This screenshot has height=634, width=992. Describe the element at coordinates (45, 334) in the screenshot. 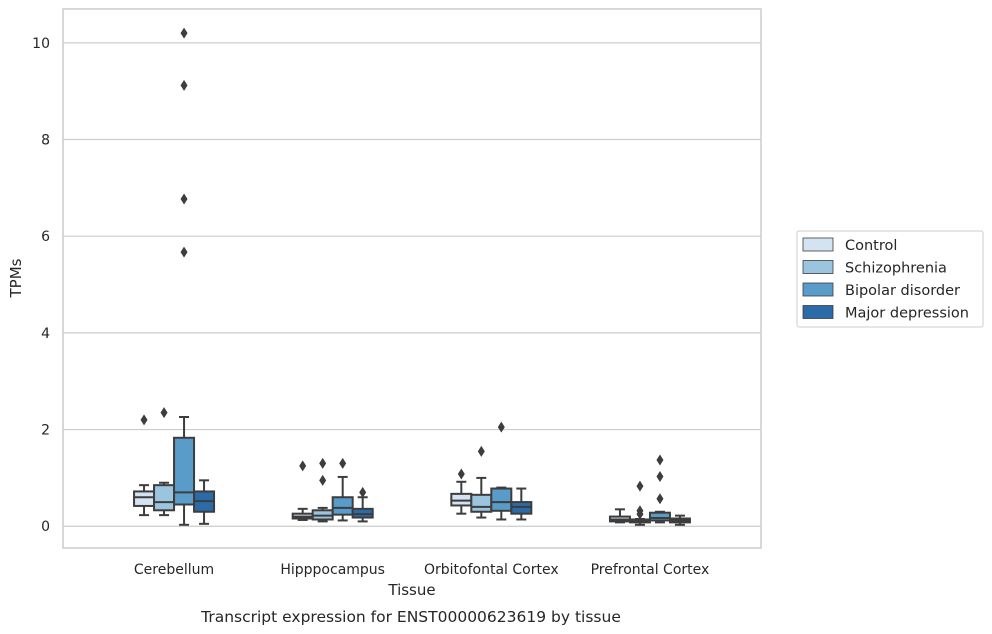

I see `y-tick-label: 4` at that location.